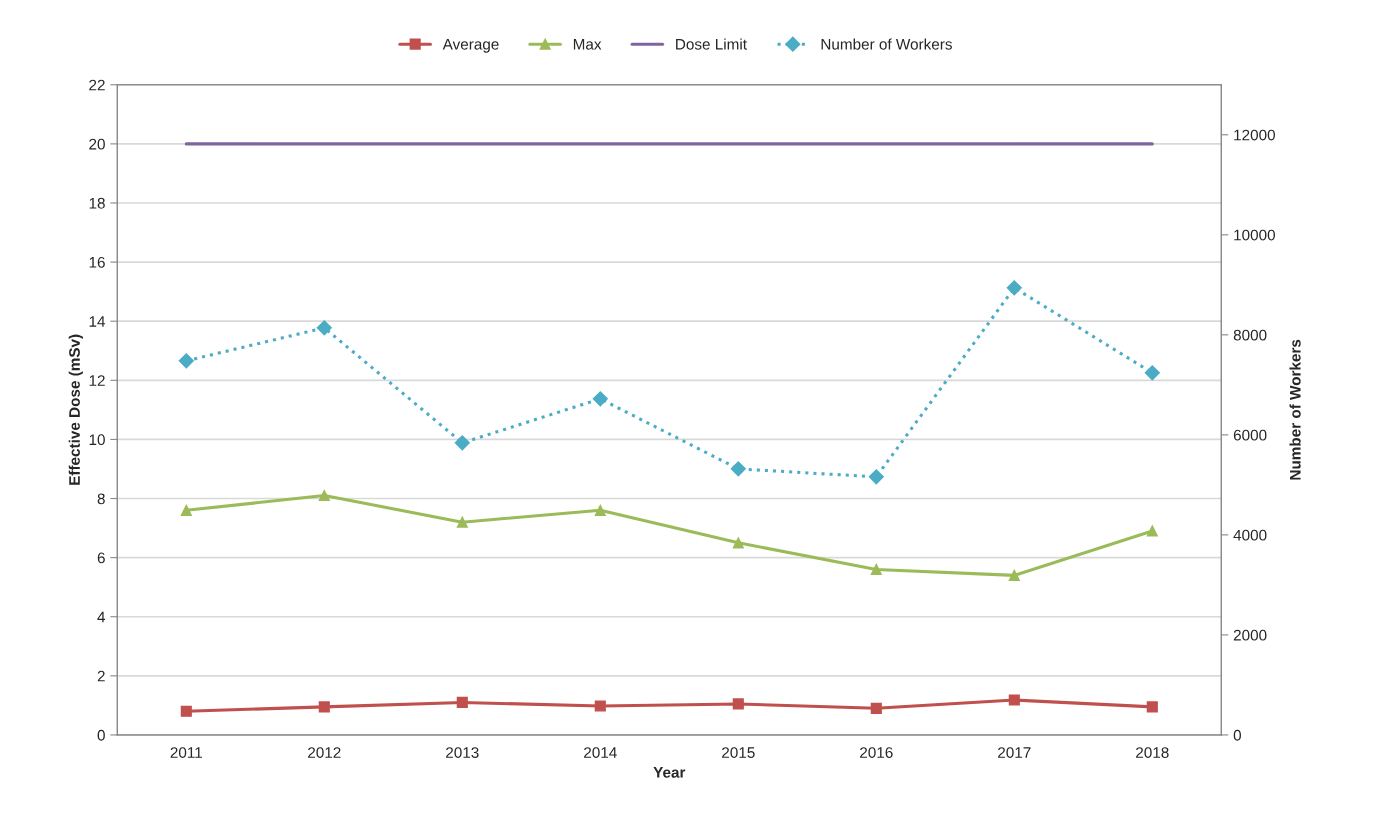  I want to click on y-tick-label: 8, so click(101, 499).